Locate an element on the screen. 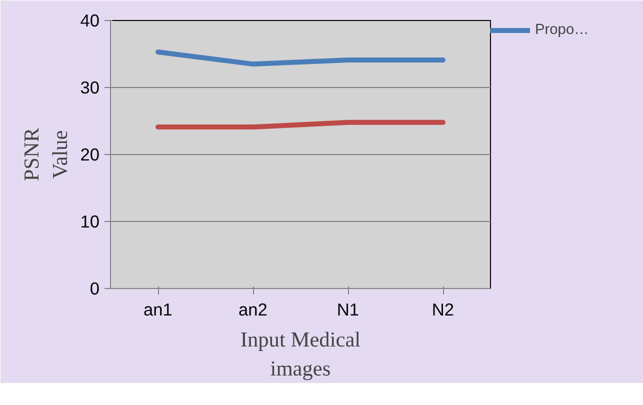  x-tick-label: N2 is located at coordinates (443, 310).